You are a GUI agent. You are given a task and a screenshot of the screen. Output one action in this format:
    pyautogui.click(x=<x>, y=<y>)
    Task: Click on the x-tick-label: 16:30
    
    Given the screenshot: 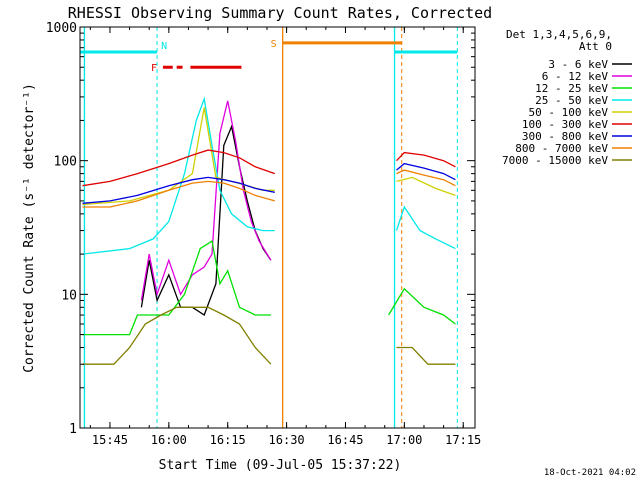 What is the action you would take?
    pyautogui.click(x=287, y=440)
    